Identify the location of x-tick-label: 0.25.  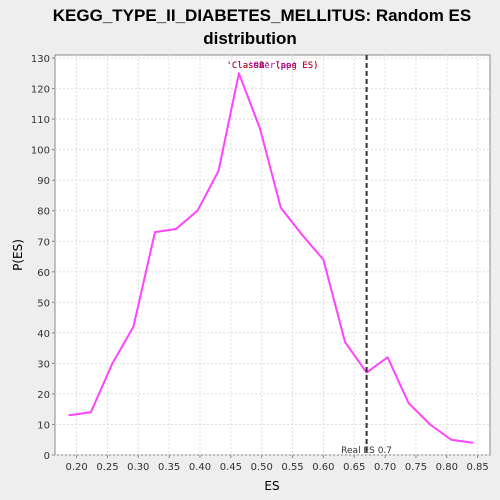
(107, 467).